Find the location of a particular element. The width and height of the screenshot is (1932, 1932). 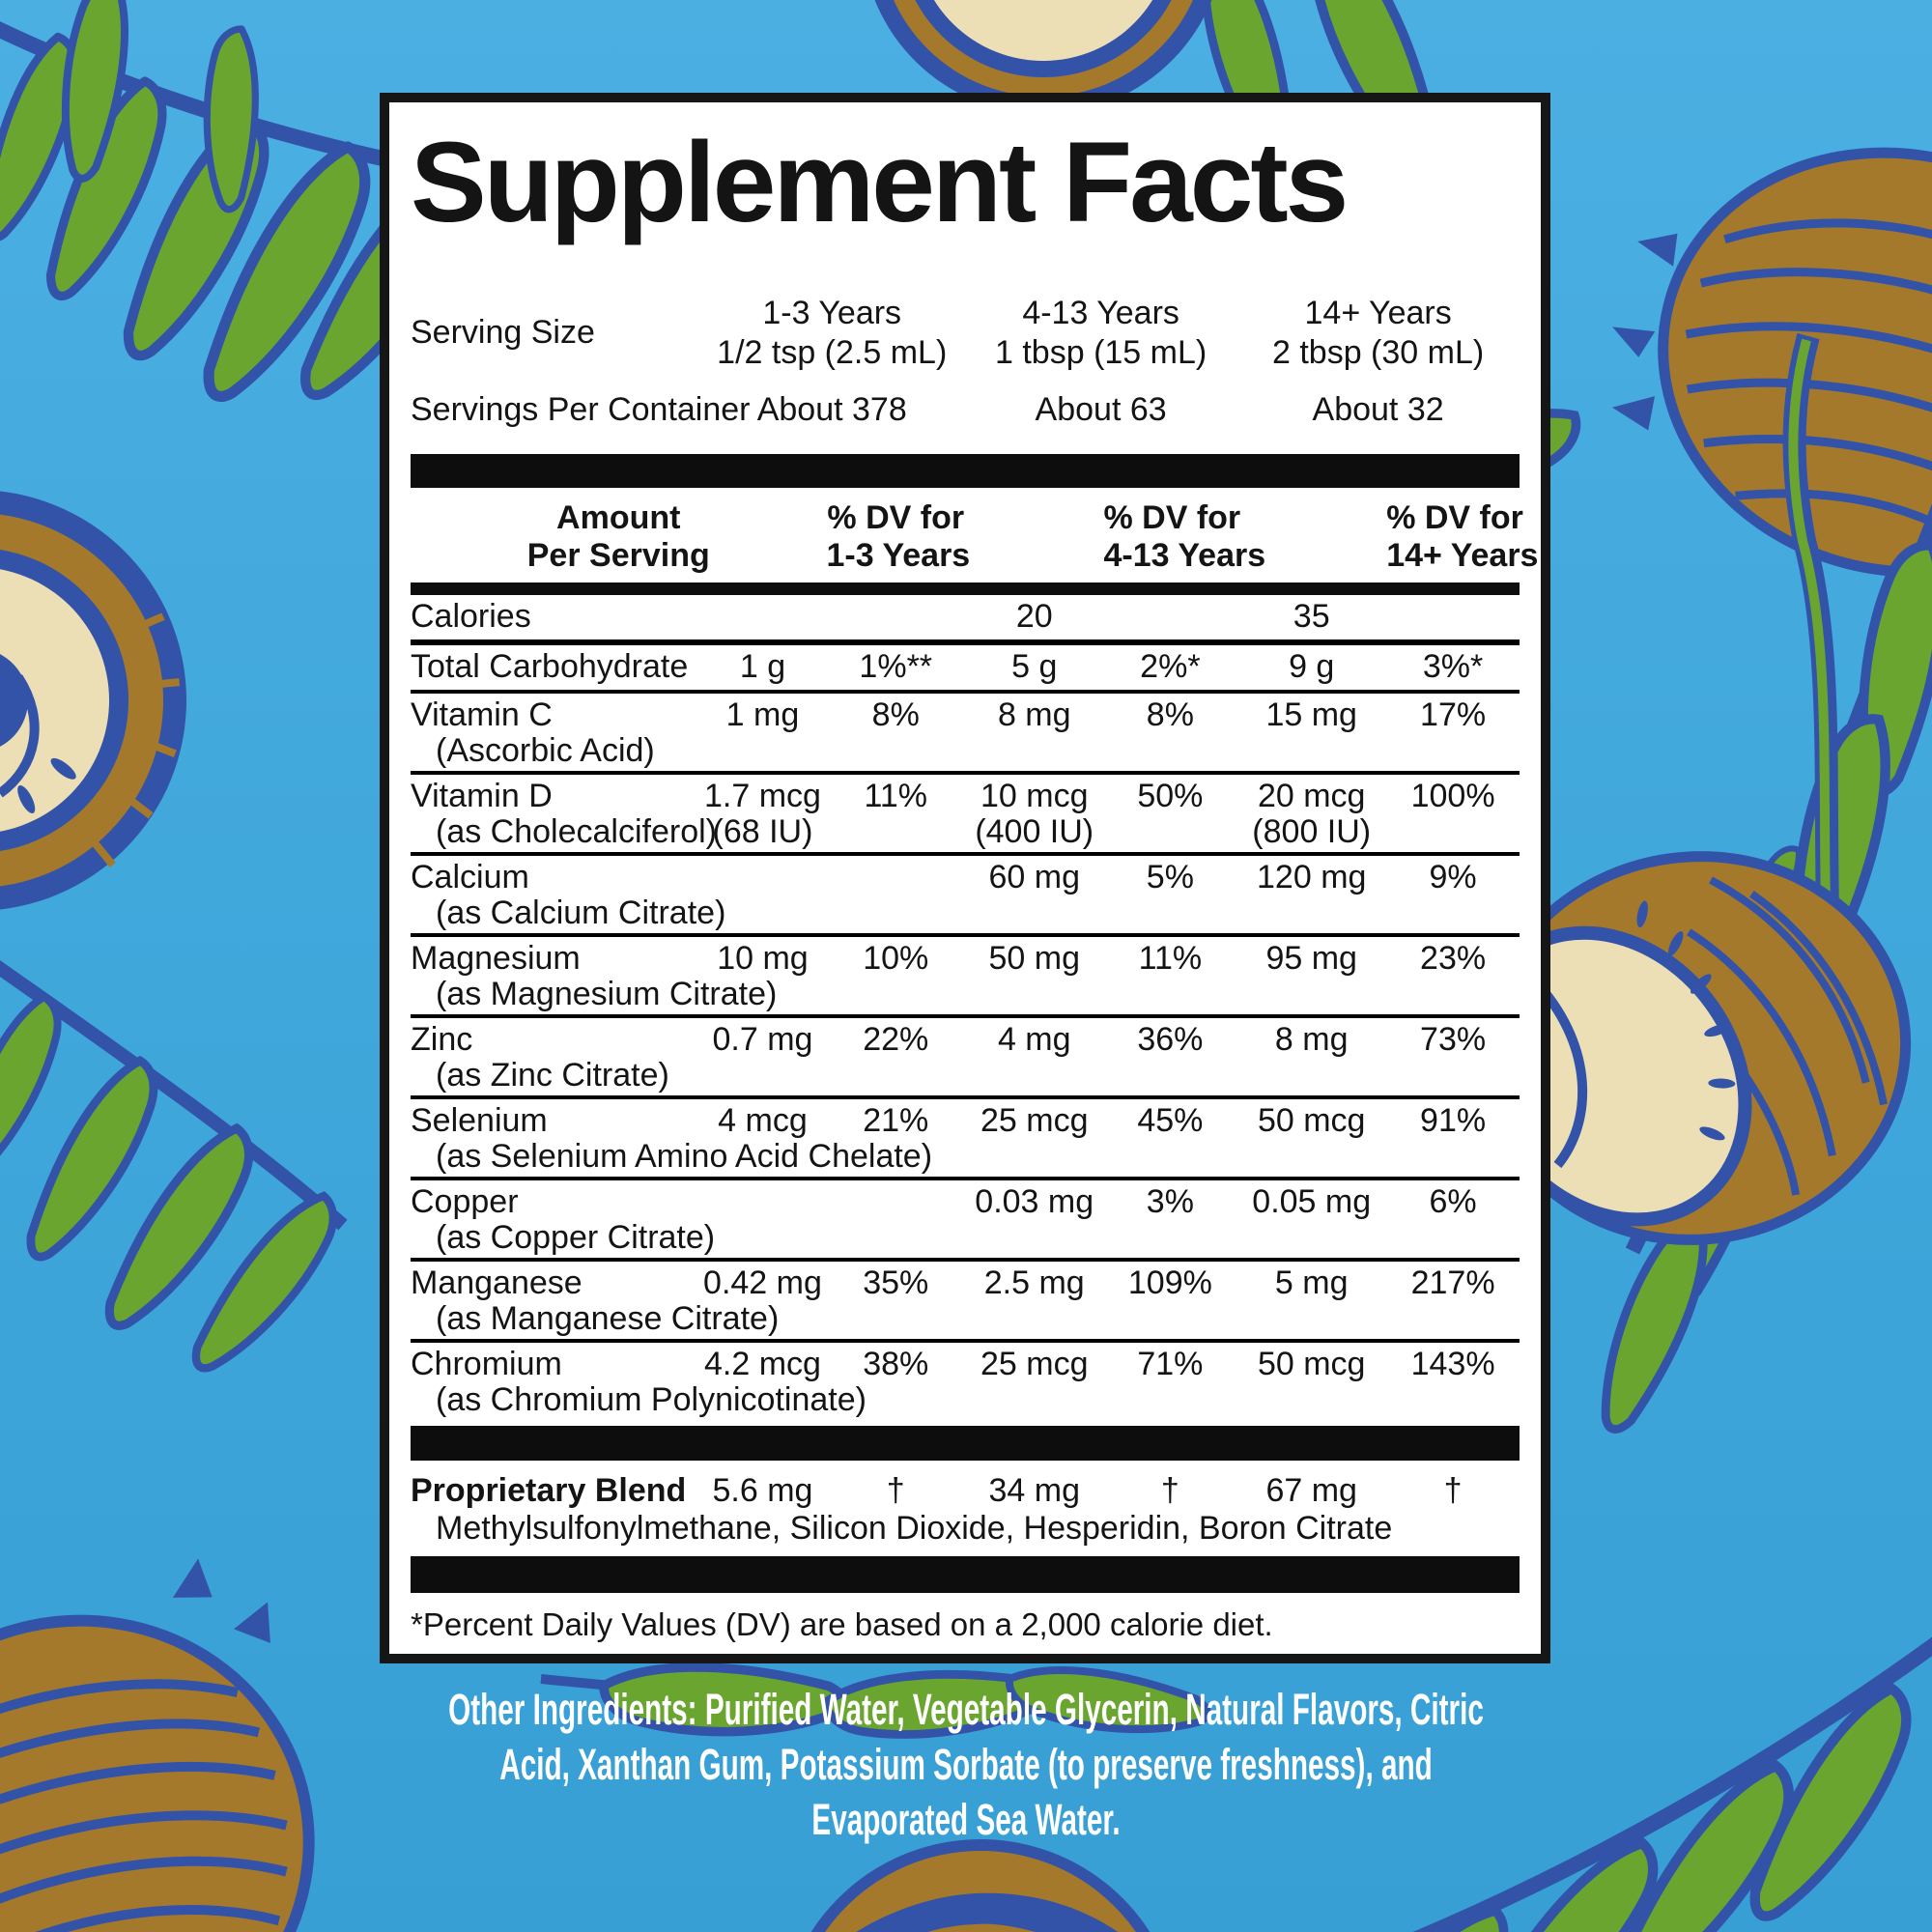

dv-cell: 91% is located at coordinates (1453, 1121).